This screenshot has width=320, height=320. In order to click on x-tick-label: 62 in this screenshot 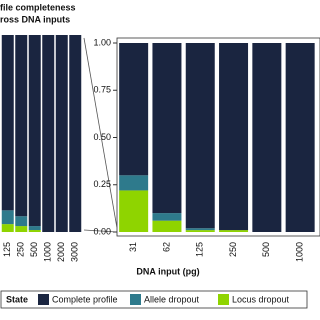, I will do `click(166, 247)`.